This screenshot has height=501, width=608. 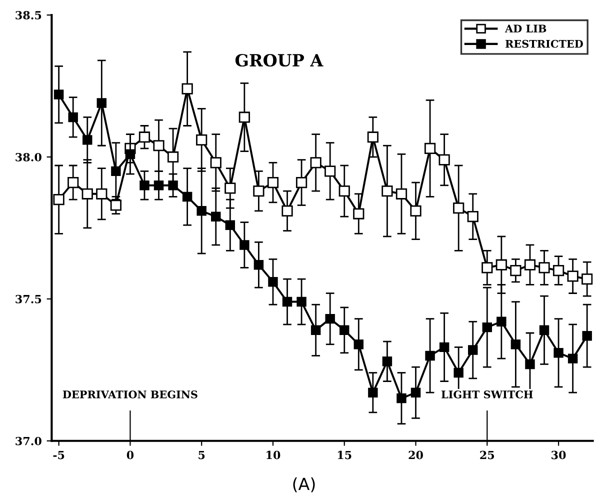 I want to click on ref-line-label: DEPRIVATION BEGINS, so click(x=130, y=394).